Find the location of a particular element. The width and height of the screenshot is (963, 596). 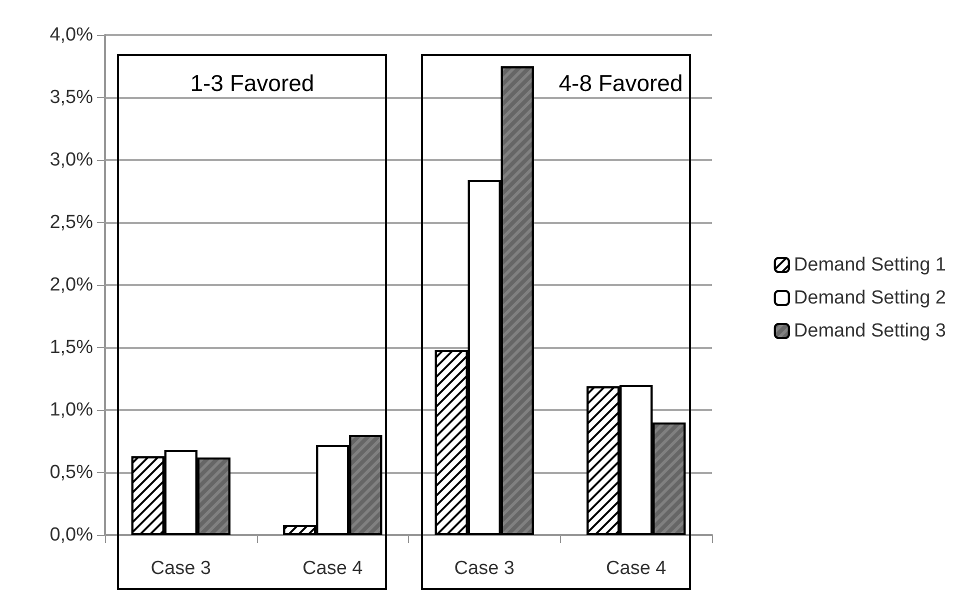

legend-label: Demand Setting 1 is located at coordinates (870, 265).